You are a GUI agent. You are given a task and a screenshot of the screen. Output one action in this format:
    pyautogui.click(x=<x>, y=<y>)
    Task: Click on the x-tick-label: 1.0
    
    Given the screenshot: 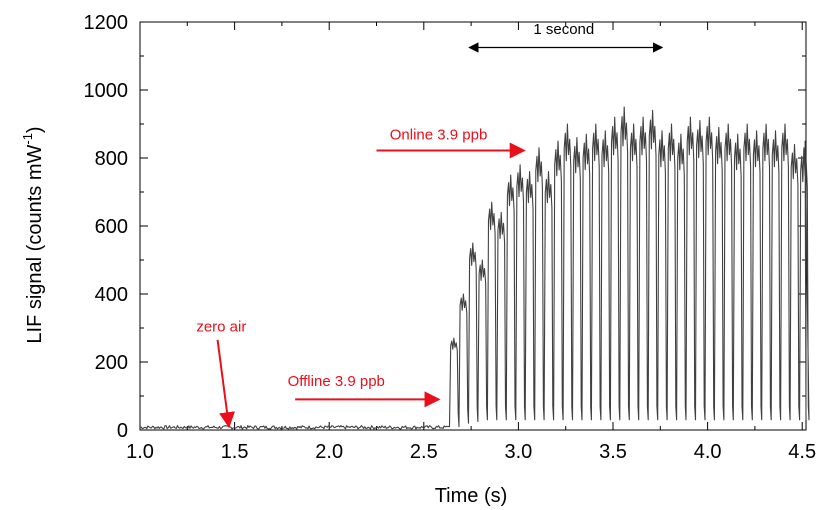 What is the action you would take?
    pyautogui.click(x=140, y=452)
    